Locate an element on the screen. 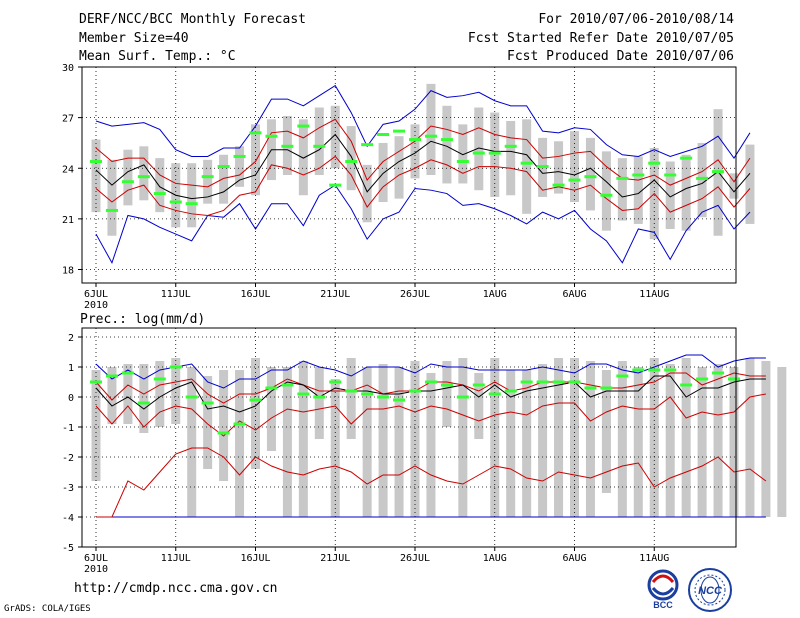 The height and width of the screenshot is (618, 800). prec-x-tick-label: 21JUL is located at coordinates (335, 558).